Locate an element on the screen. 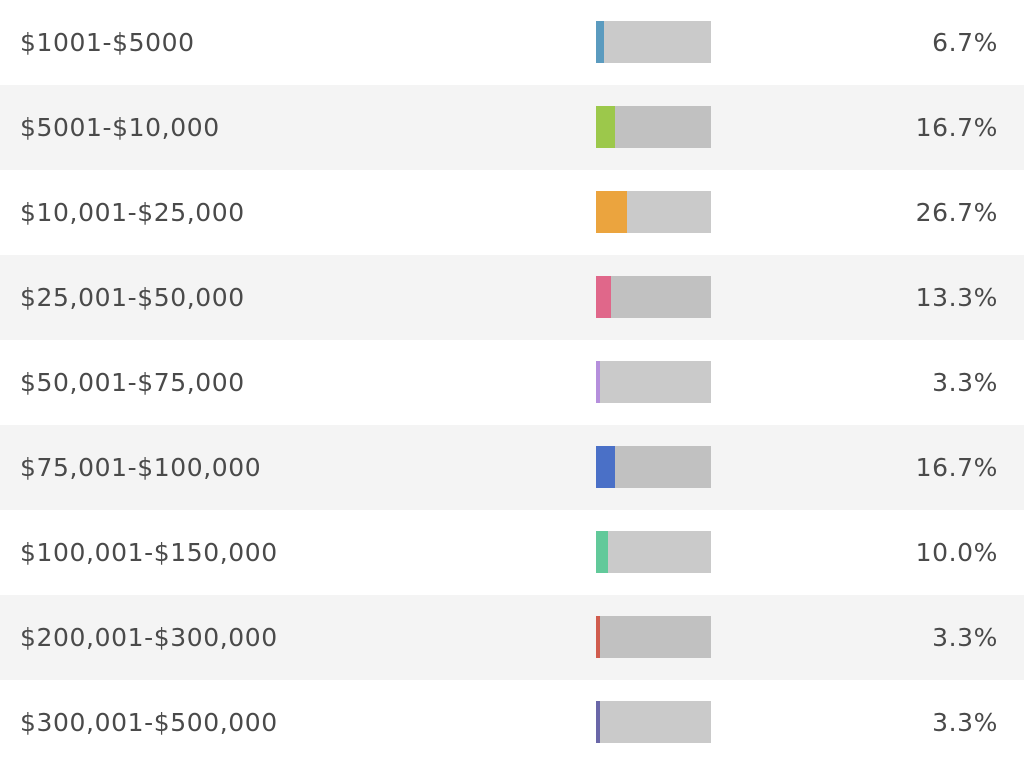  chart-row: $200,001-$300,000 3.3% is located at coordinates (512, 637).